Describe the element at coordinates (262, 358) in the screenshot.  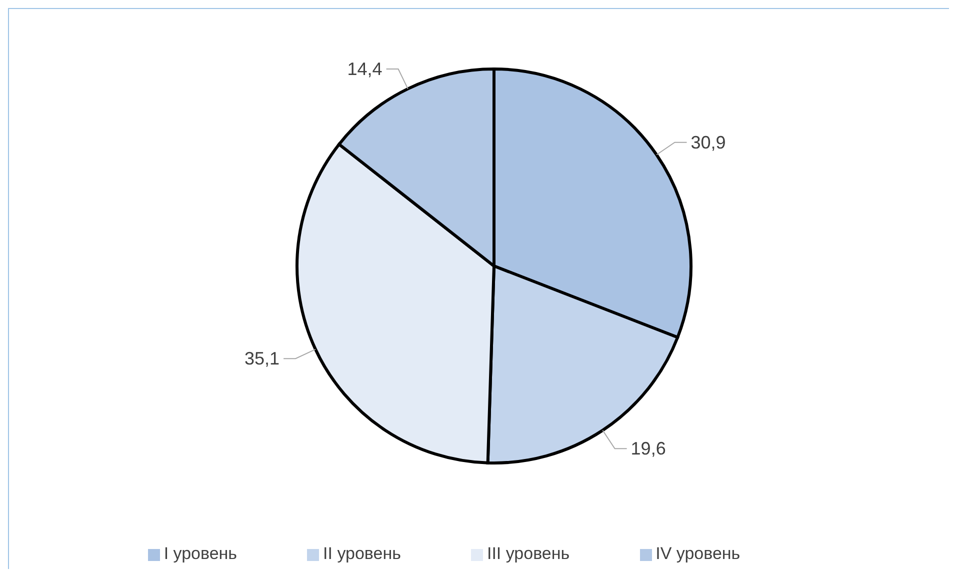
I see `data-label: 35,1` at that location.